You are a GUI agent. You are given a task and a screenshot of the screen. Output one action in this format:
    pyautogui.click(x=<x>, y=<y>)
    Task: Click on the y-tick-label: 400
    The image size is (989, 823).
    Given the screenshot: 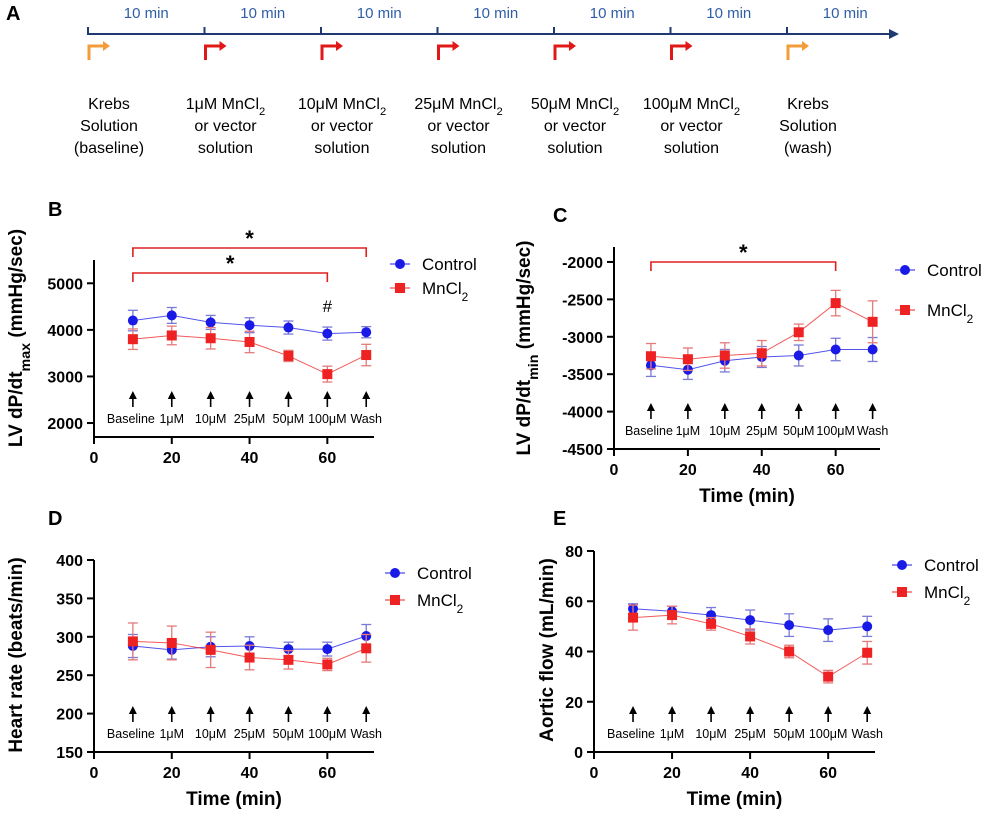 What is the action you would take?
    pyautogui.click(x=69, y=561)
    